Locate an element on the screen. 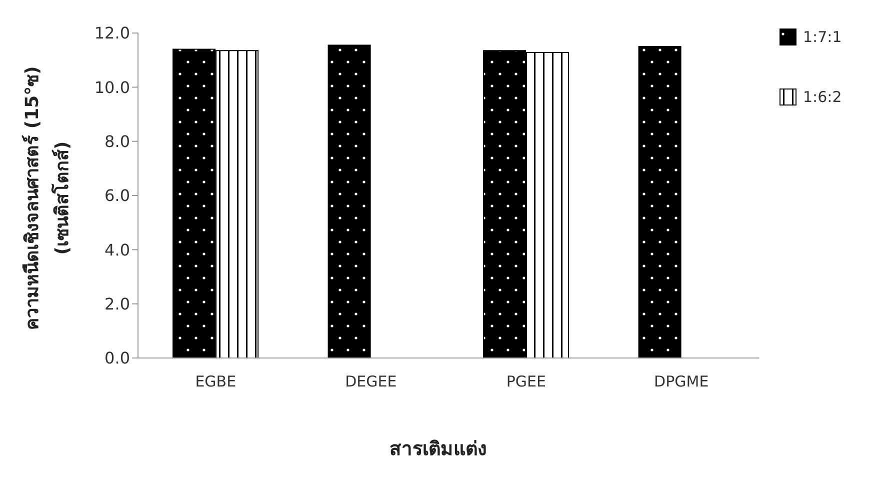  legend-label: 1:7:1 is located at coordinates (822, 37).